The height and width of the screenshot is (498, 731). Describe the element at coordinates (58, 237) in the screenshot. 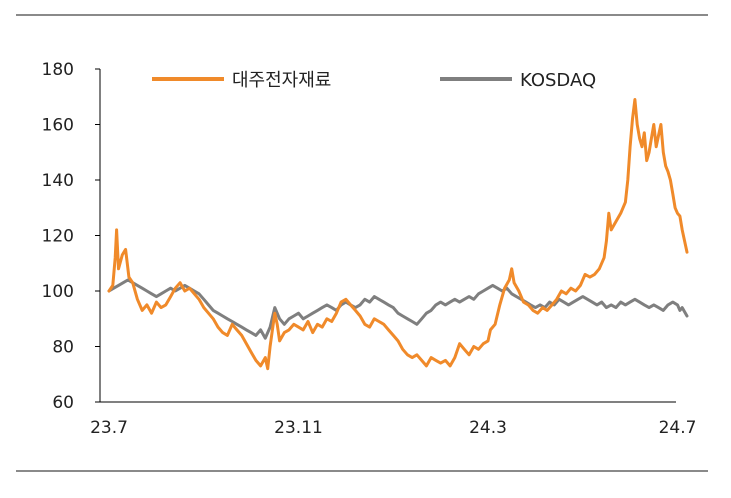

I see `y-tick-label: 120` at that location.